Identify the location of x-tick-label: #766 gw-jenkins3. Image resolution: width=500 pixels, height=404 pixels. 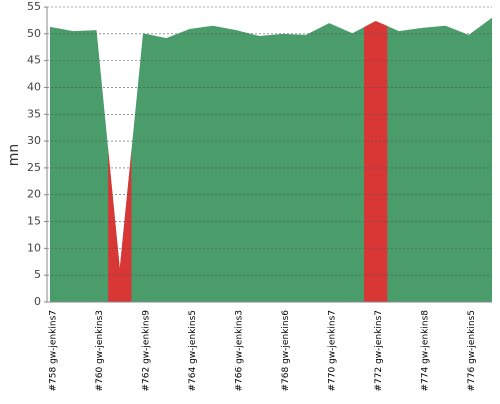
(240, 350).